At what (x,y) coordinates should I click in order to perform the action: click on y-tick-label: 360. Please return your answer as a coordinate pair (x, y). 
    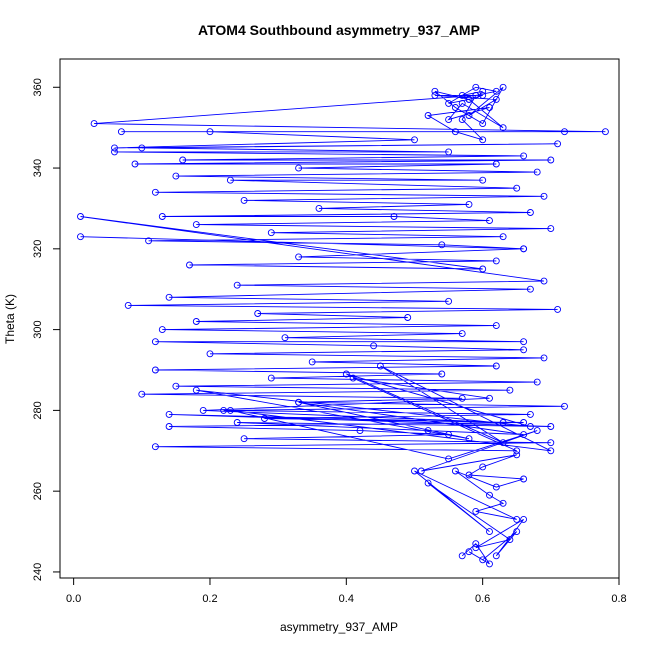
    Looking at the image, I should click on (38, 87).